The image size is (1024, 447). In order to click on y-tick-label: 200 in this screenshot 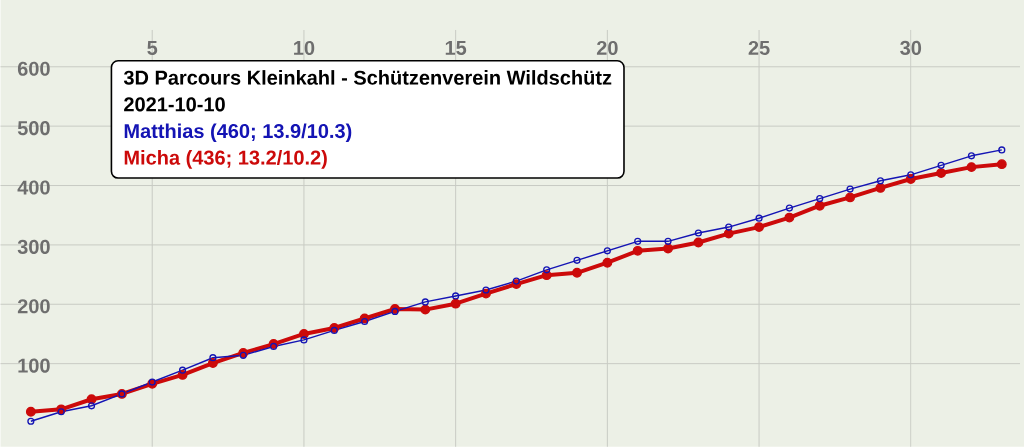, I will do `click(33, 306)`.